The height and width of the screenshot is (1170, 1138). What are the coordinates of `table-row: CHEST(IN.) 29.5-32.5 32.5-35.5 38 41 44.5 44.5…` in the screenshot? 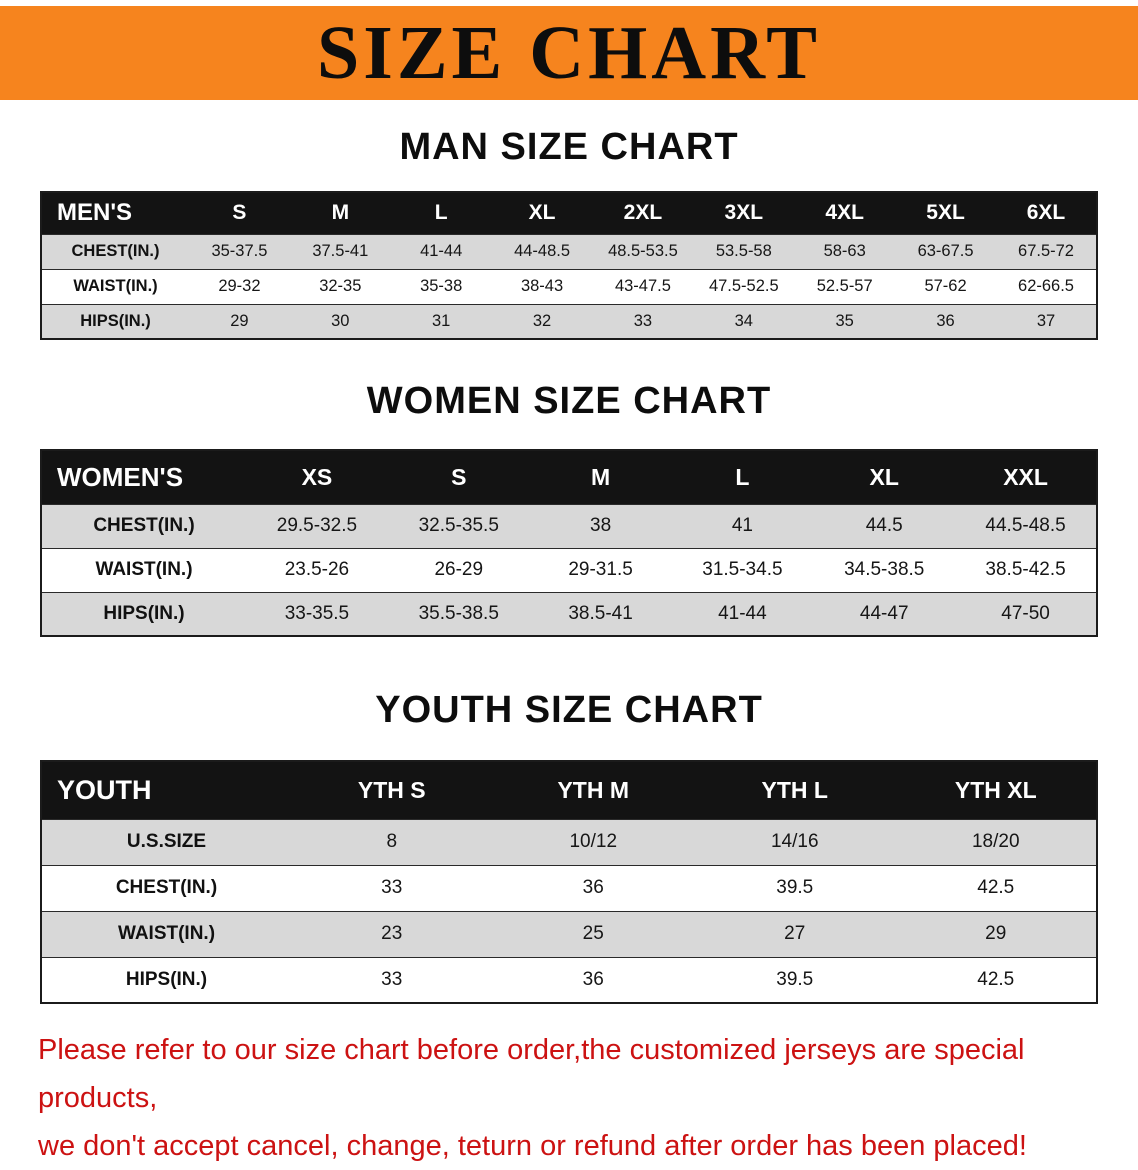 It's located at (569, 525).